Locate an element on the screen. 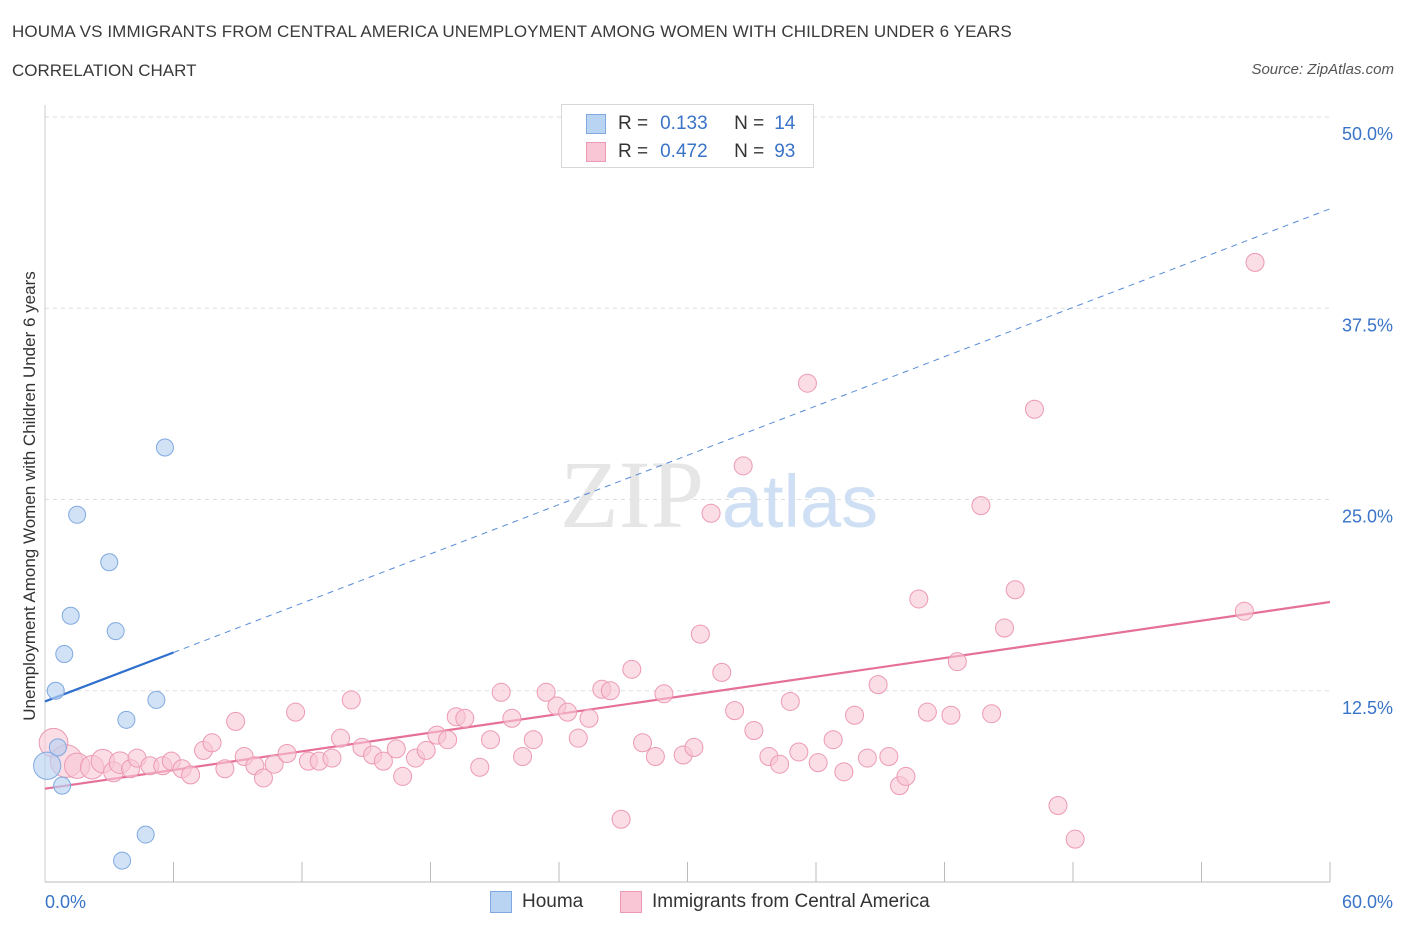 This screenshot has width=1406, height=930. houma-legend-swatch is located at coordinates (501, 902).